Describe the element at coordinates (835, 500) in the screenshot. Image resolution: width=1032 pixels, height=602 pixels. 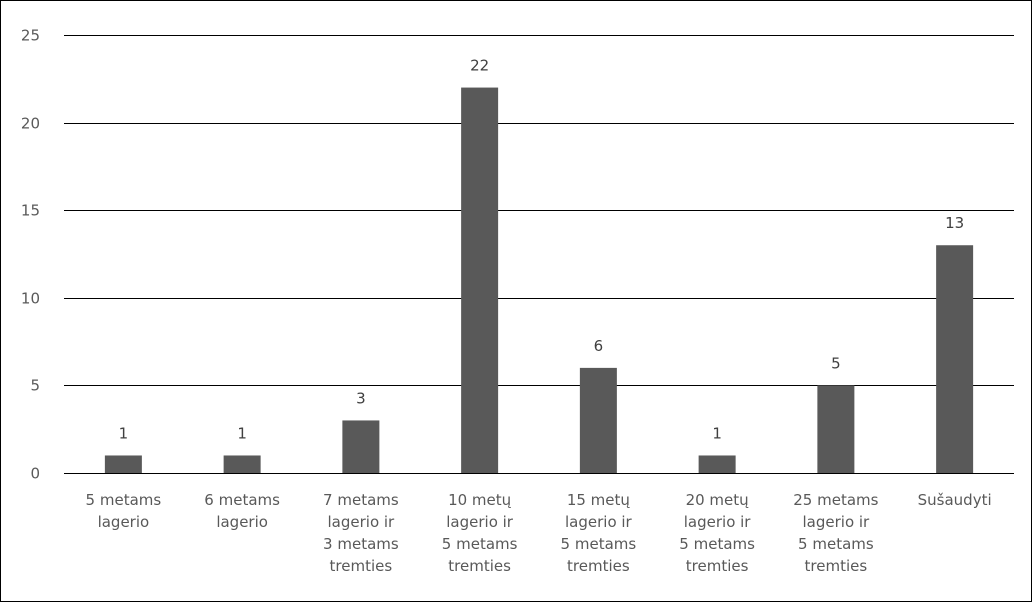
I see `x-tick-label-line: 25 metams` at that location.